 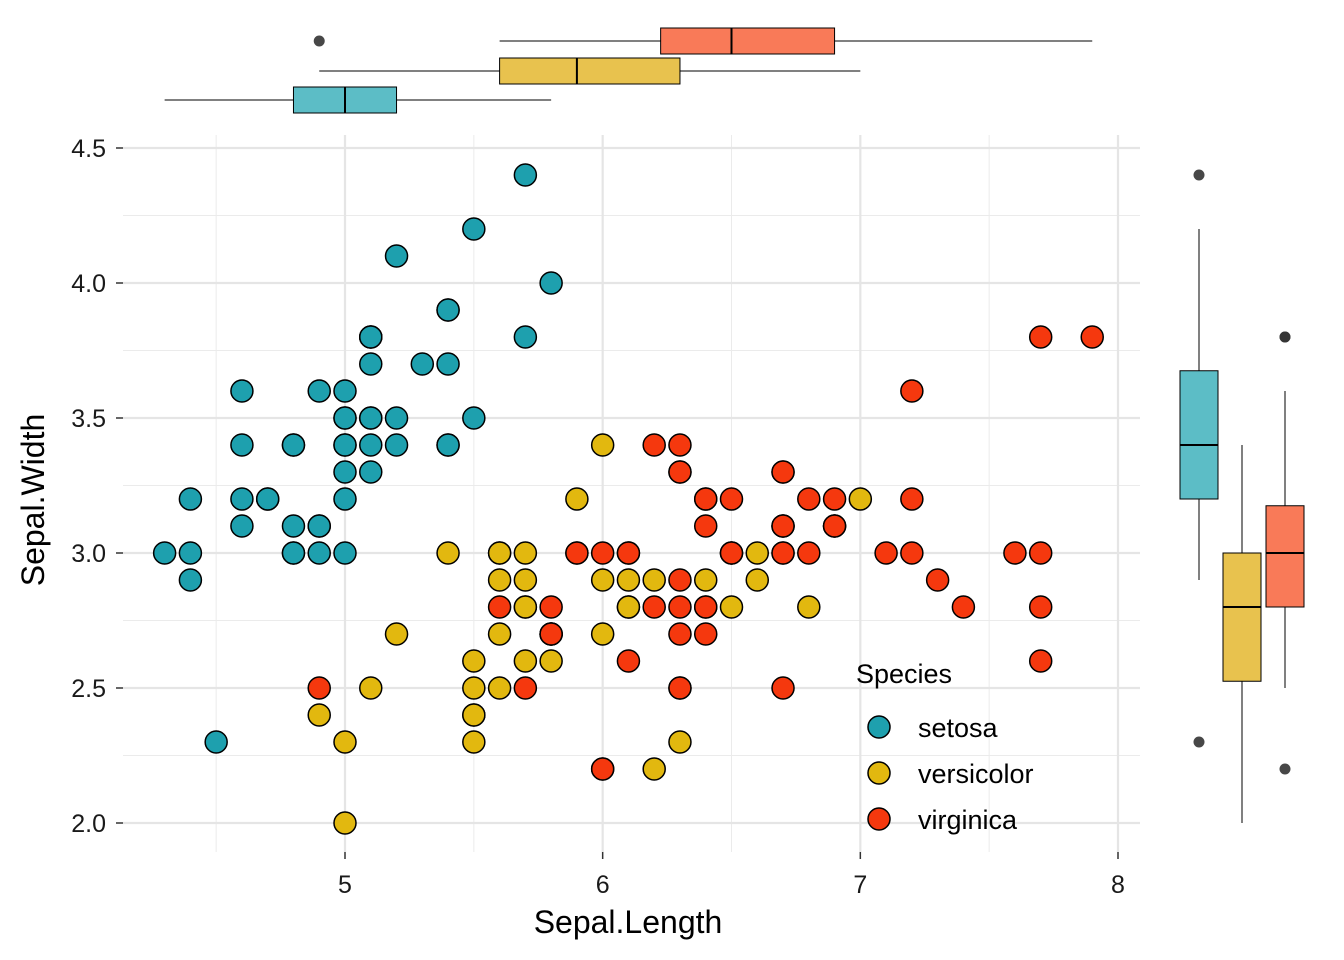 I want to click on y-tick-label: 4.5, so click(x=88, y=149).